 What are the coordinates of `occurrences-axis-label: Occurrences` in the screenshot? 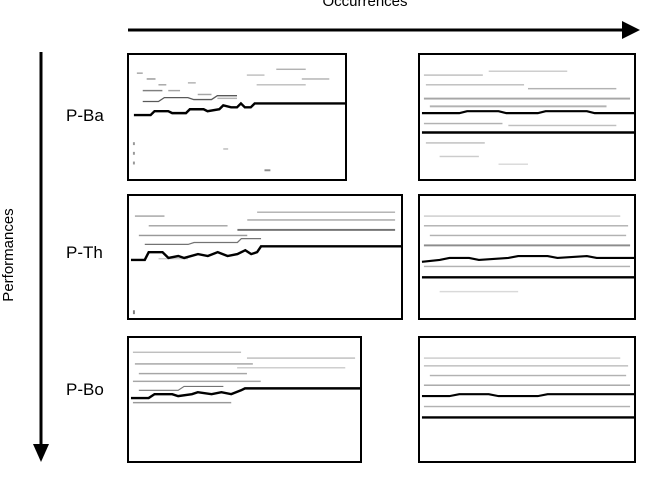 It's located at (365, 5).